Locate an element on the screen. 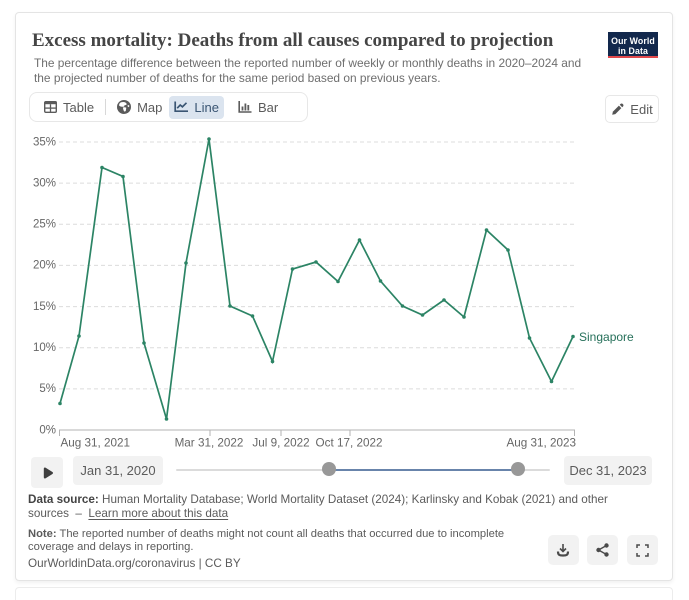 The width and height of the screenshot is (689, 600). svg-text: 20% is located at coordinates (44, 266).